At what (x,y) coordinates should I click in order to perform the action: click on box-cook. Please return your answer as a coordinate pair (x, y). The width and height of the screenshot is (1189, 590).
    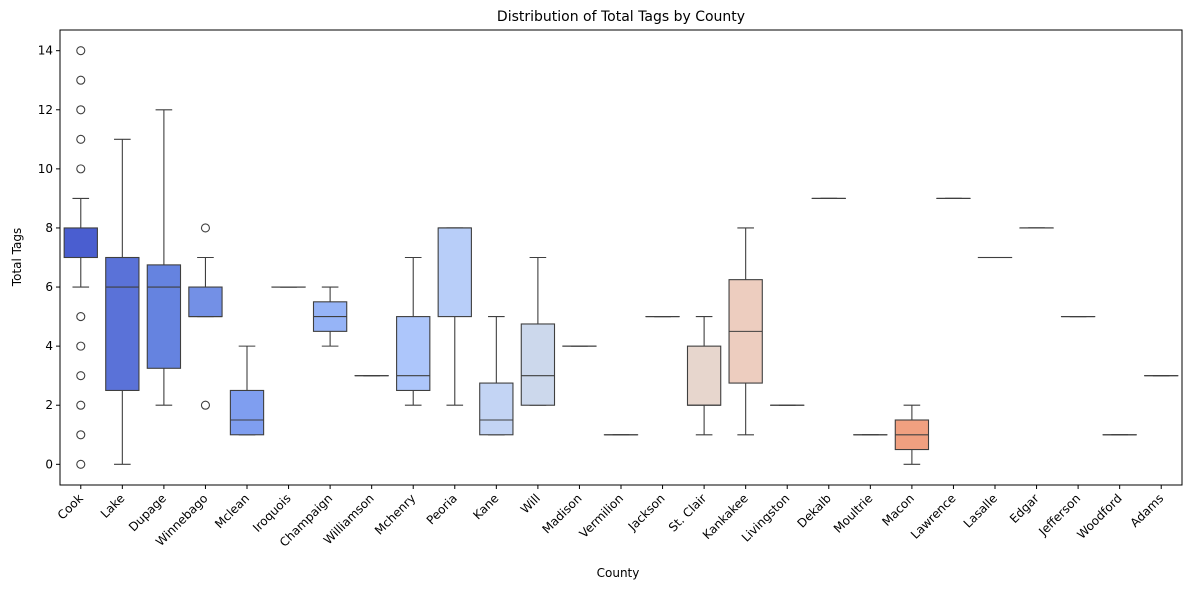
    Looking at the image, I should click on (80, 257).